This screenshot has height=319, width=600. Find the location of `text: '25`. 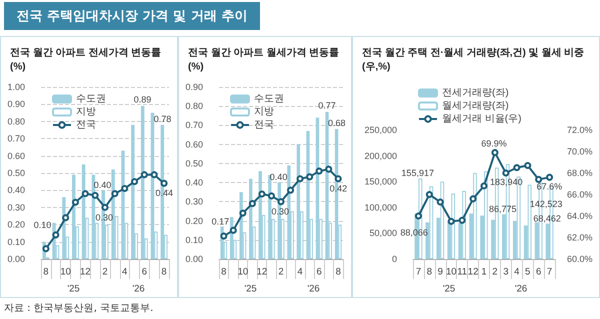

text: '25 is located at coordinates (73, 289).